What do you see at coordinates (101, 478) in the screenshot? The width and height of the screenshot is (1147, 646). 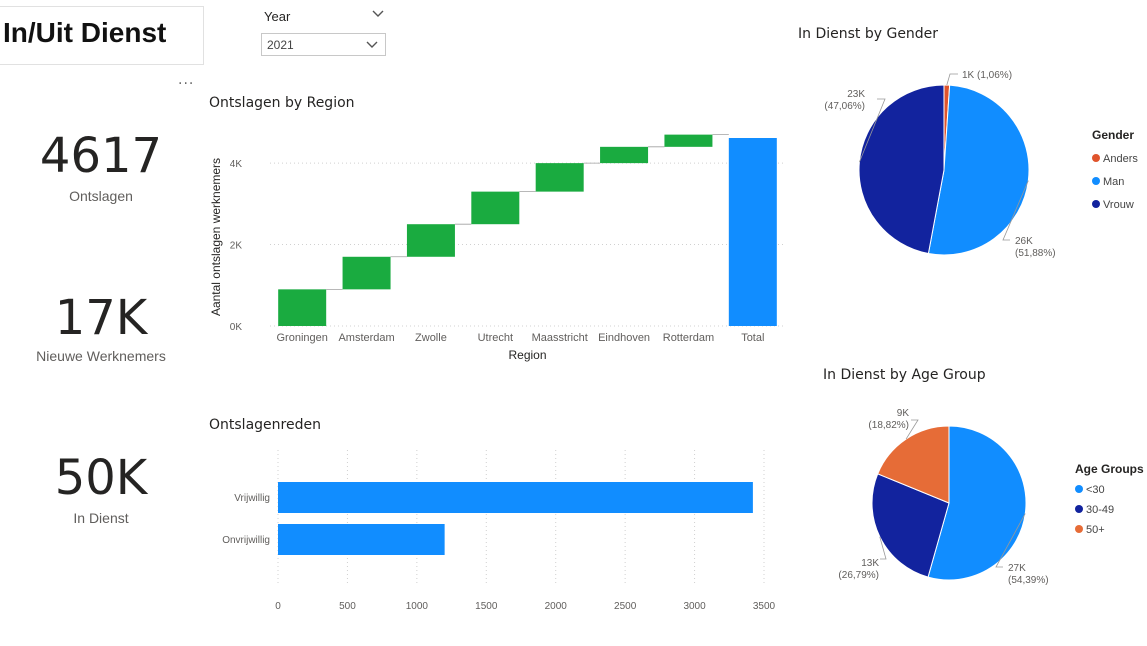 I see `kpi-in-dienst-value: 50K` at bounding box center [101, 478].